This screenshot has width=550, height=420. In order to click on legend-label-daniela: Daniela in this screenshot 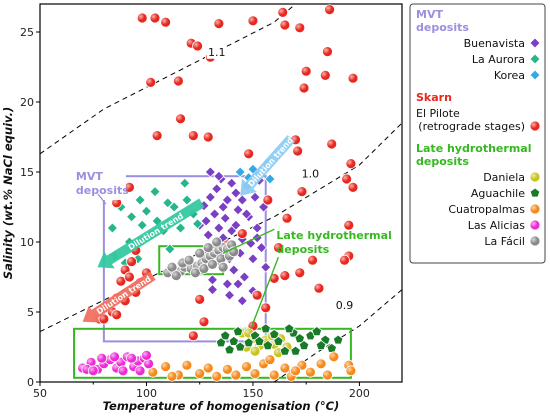, I will do `click(504, 177)`.